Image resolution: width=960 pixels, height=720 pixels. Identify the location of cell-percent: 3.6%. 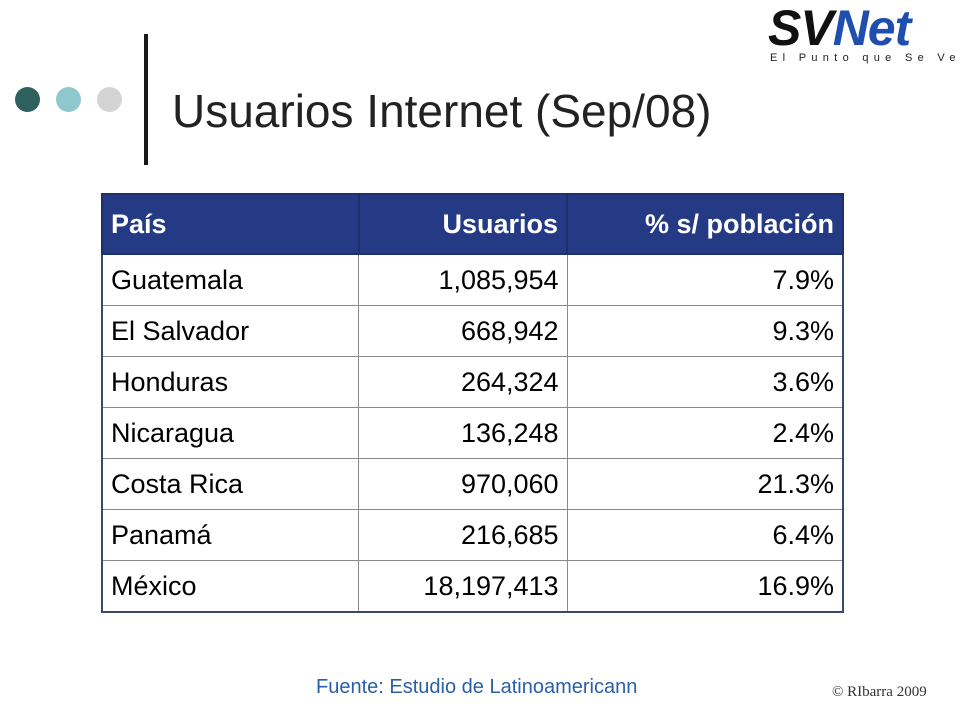
(705, 382).